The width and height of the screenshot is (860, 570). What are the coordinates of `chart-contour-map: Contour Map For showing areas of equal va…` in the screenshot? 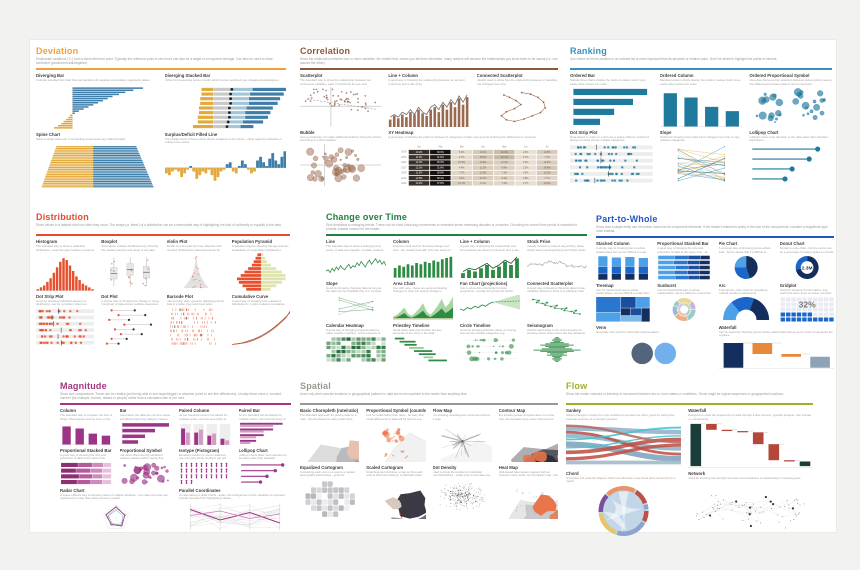 It's located at (528, 435).